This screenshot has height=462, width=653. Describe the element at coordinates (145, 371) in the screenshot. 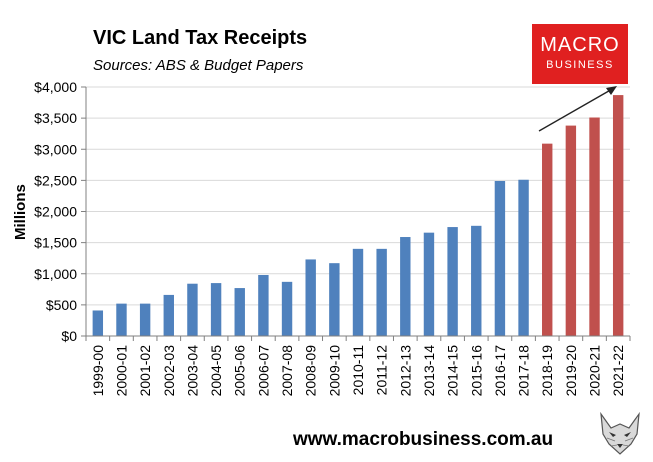

I see `x-tick-label: 2001-02` at that location.